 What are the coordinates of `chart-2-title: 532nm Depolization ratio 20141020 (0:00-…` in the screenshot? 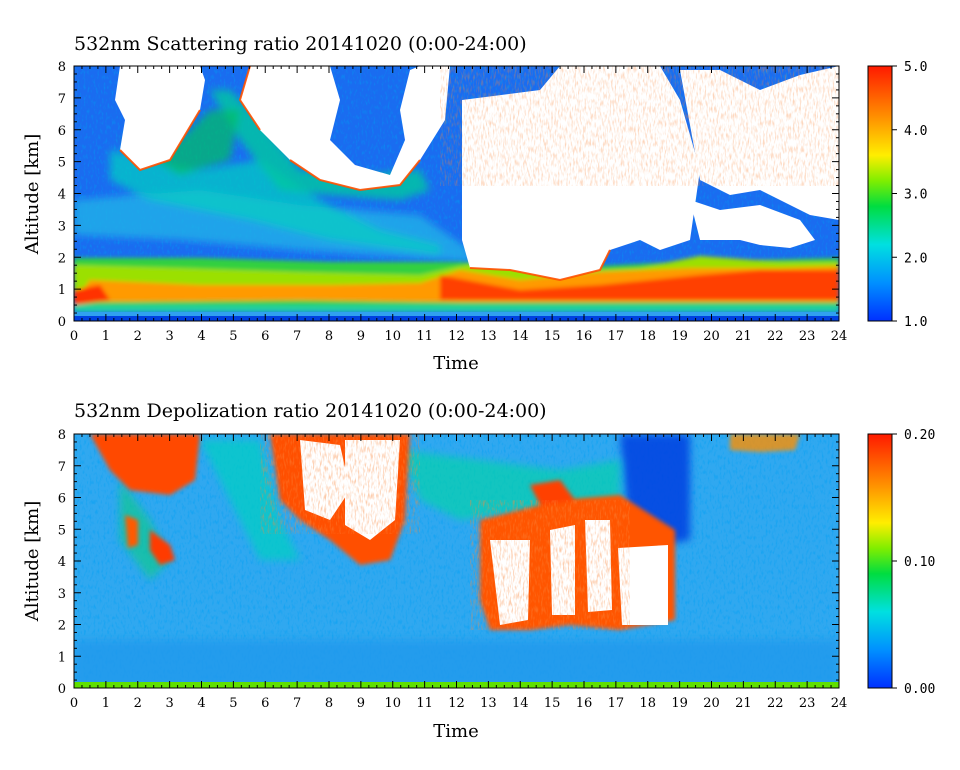 It's located at (310, 411).